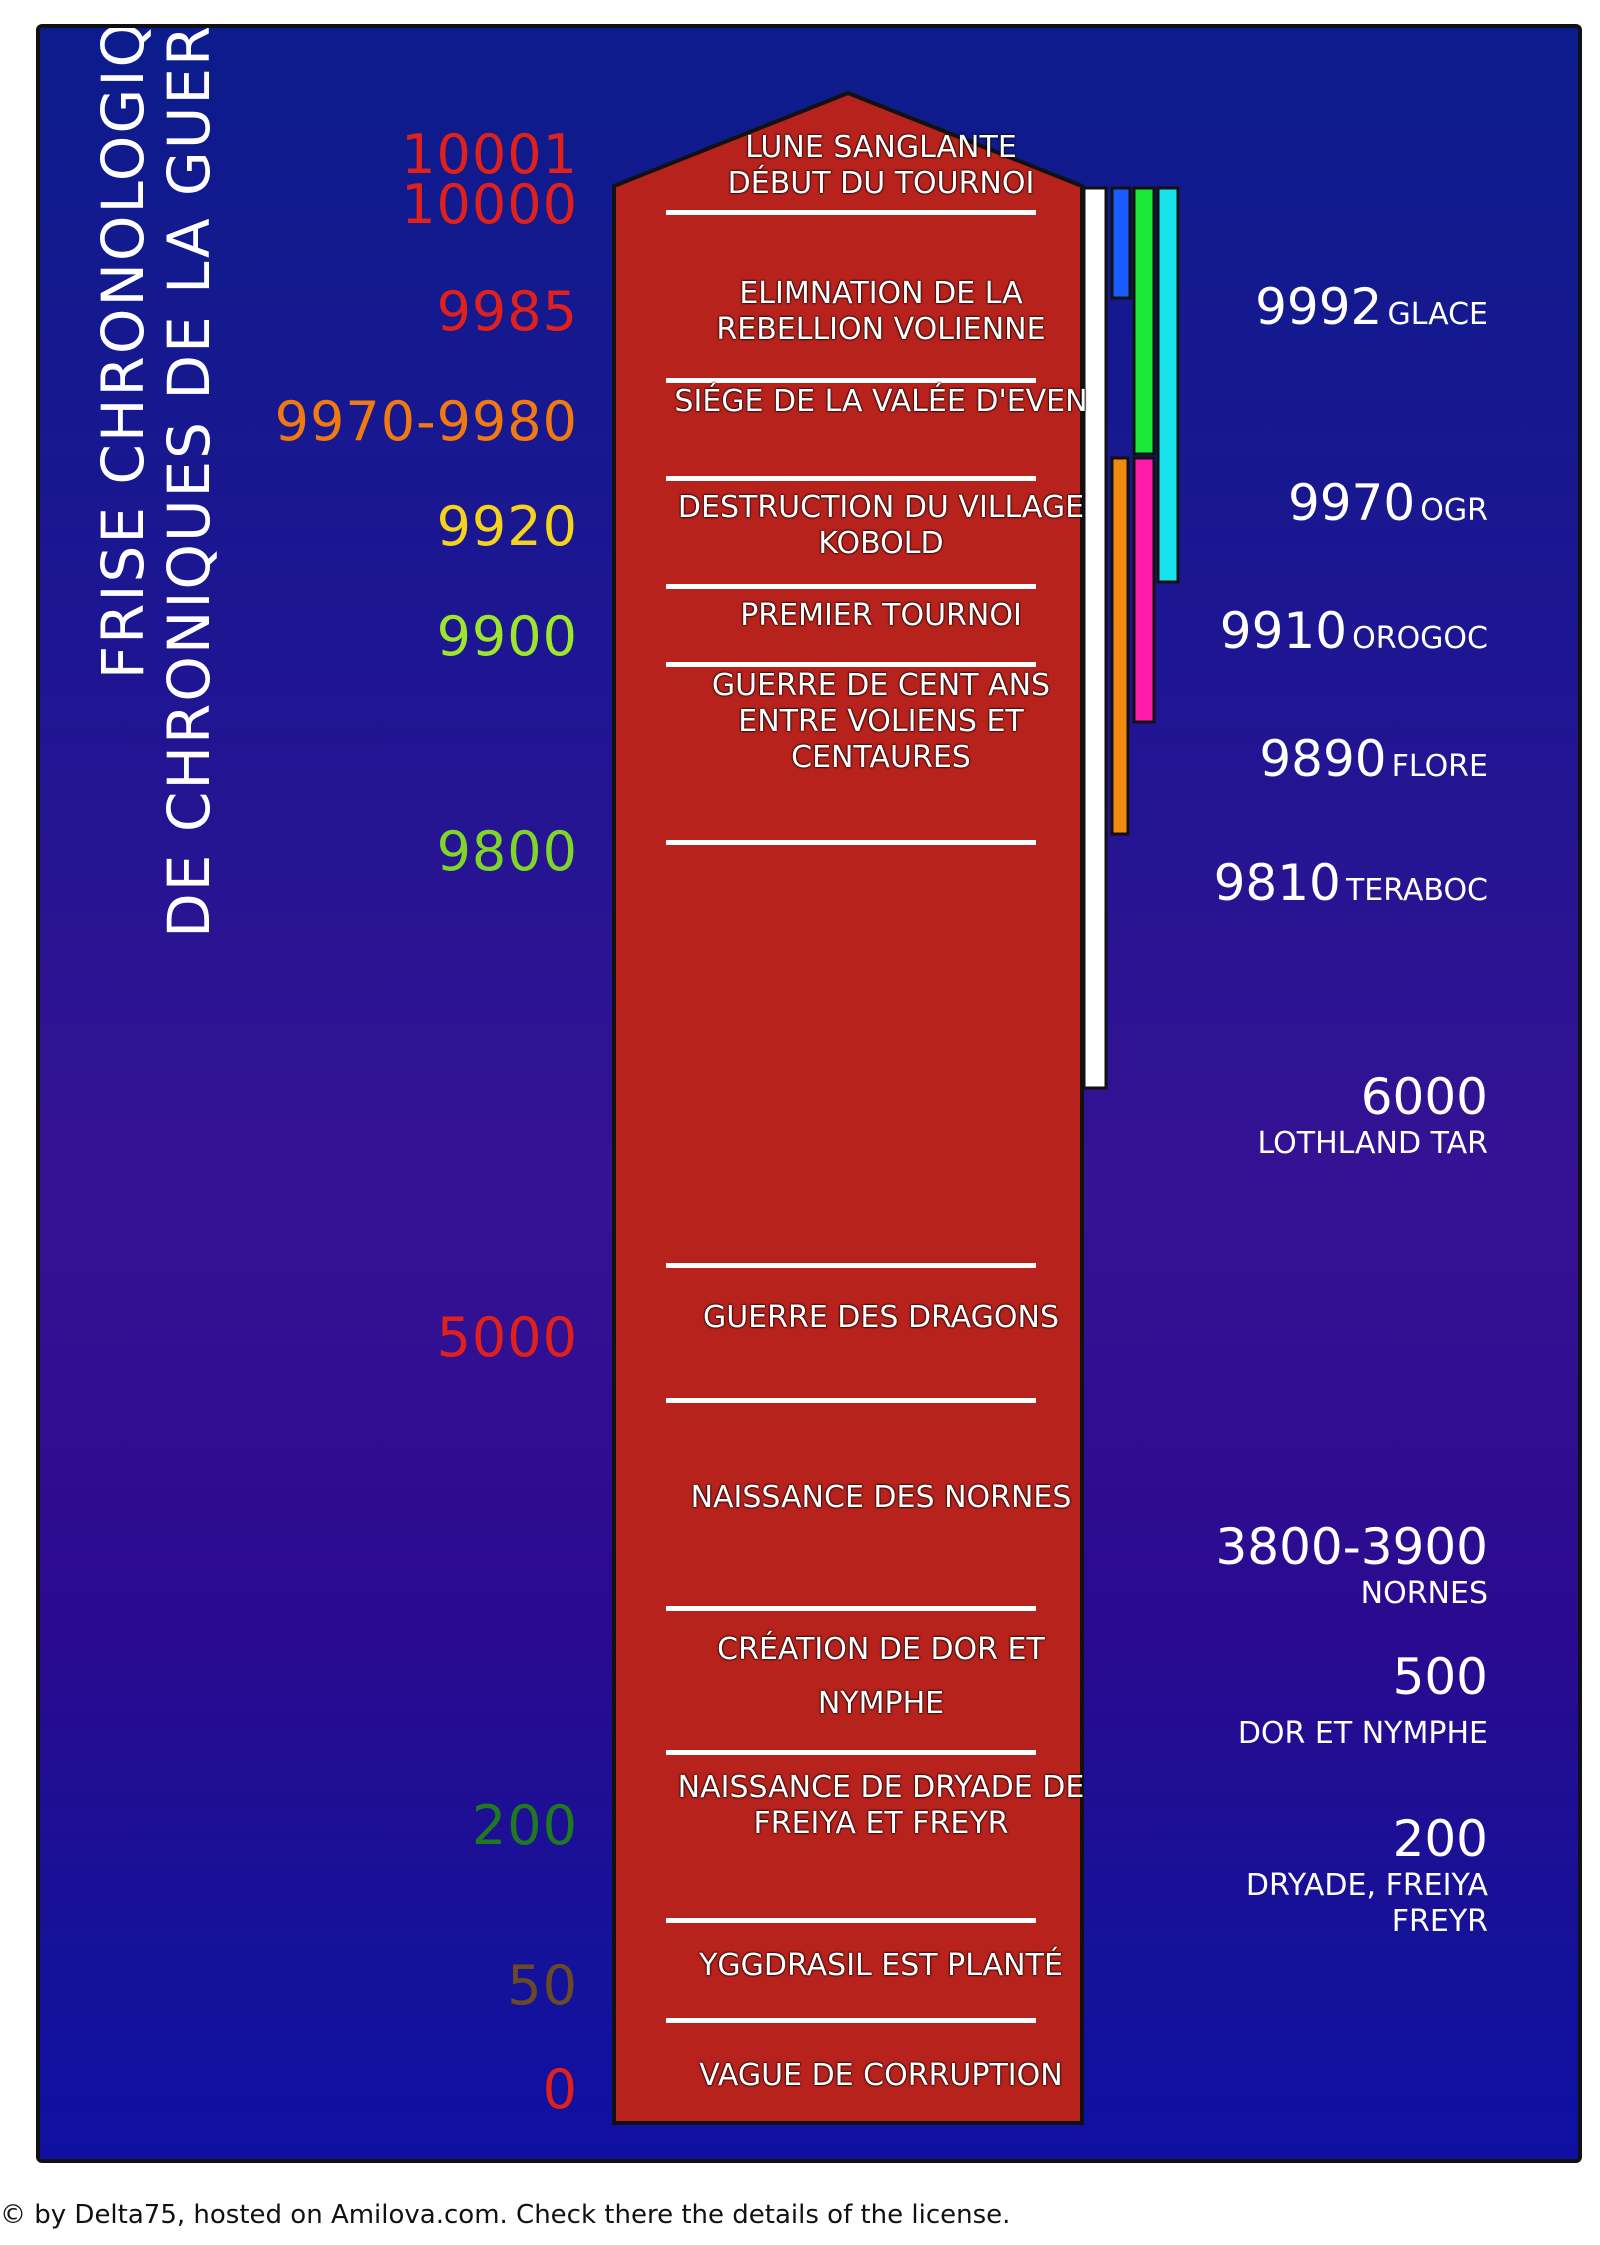  I want to click on year-label: 10000, so click(489, 204).